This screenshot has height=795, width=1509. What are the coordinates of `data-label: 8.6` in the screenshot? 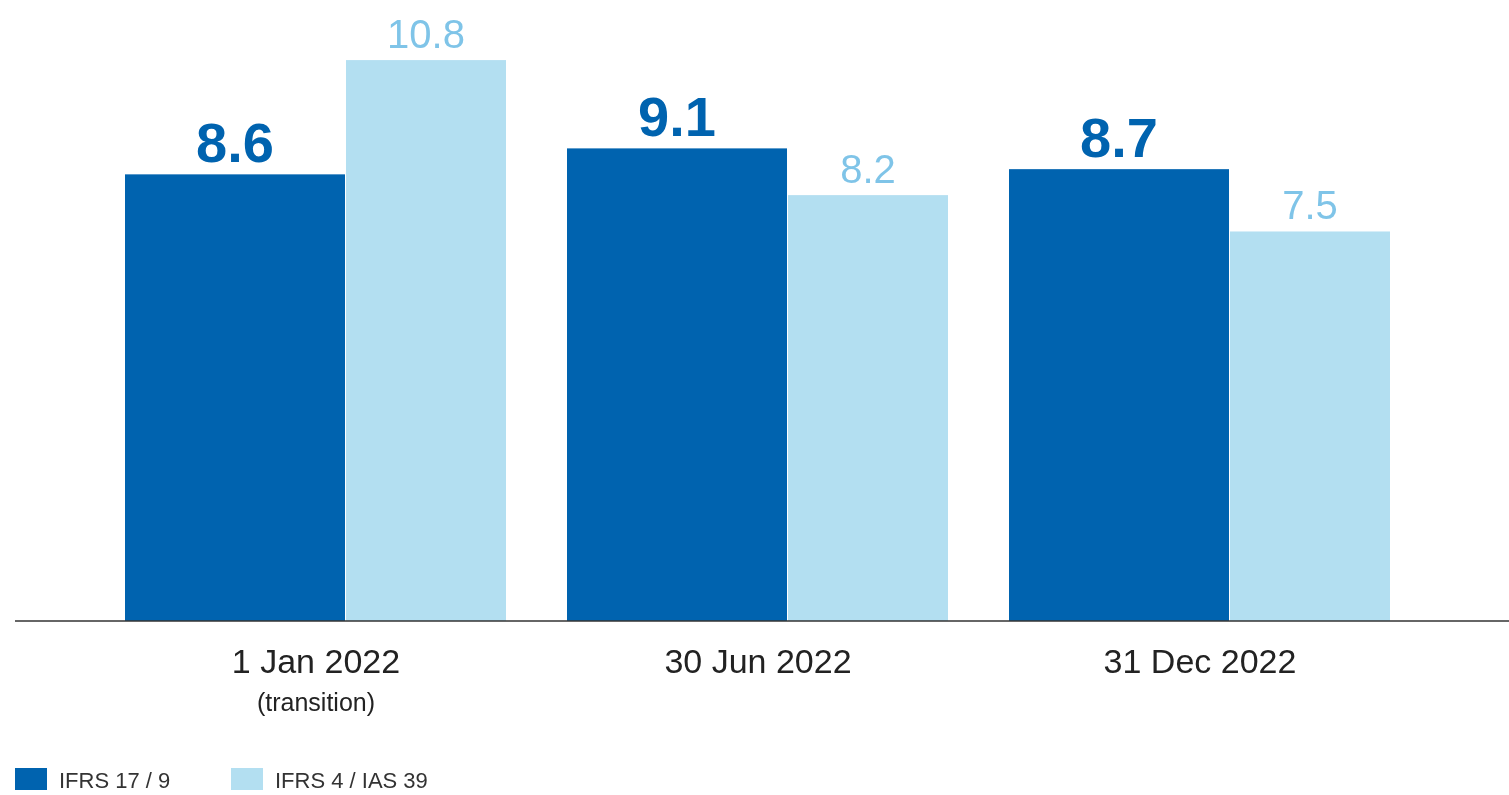 It's located at (235, 143).